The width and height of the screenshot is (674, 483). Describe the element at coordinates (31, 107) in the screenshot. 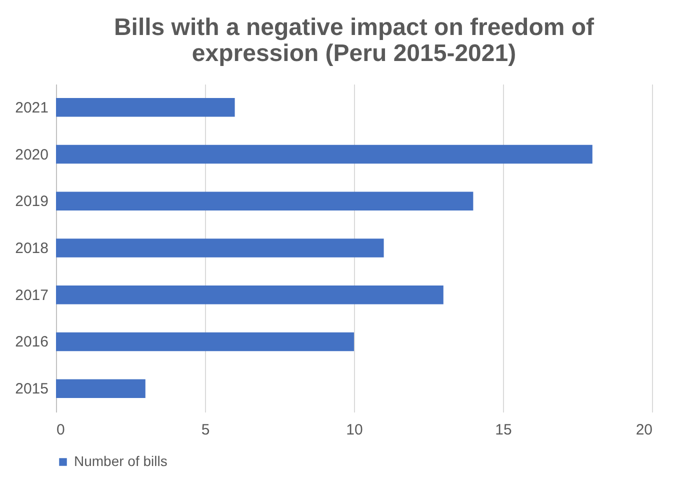

I see `y-tick-label: 2021` at that location.